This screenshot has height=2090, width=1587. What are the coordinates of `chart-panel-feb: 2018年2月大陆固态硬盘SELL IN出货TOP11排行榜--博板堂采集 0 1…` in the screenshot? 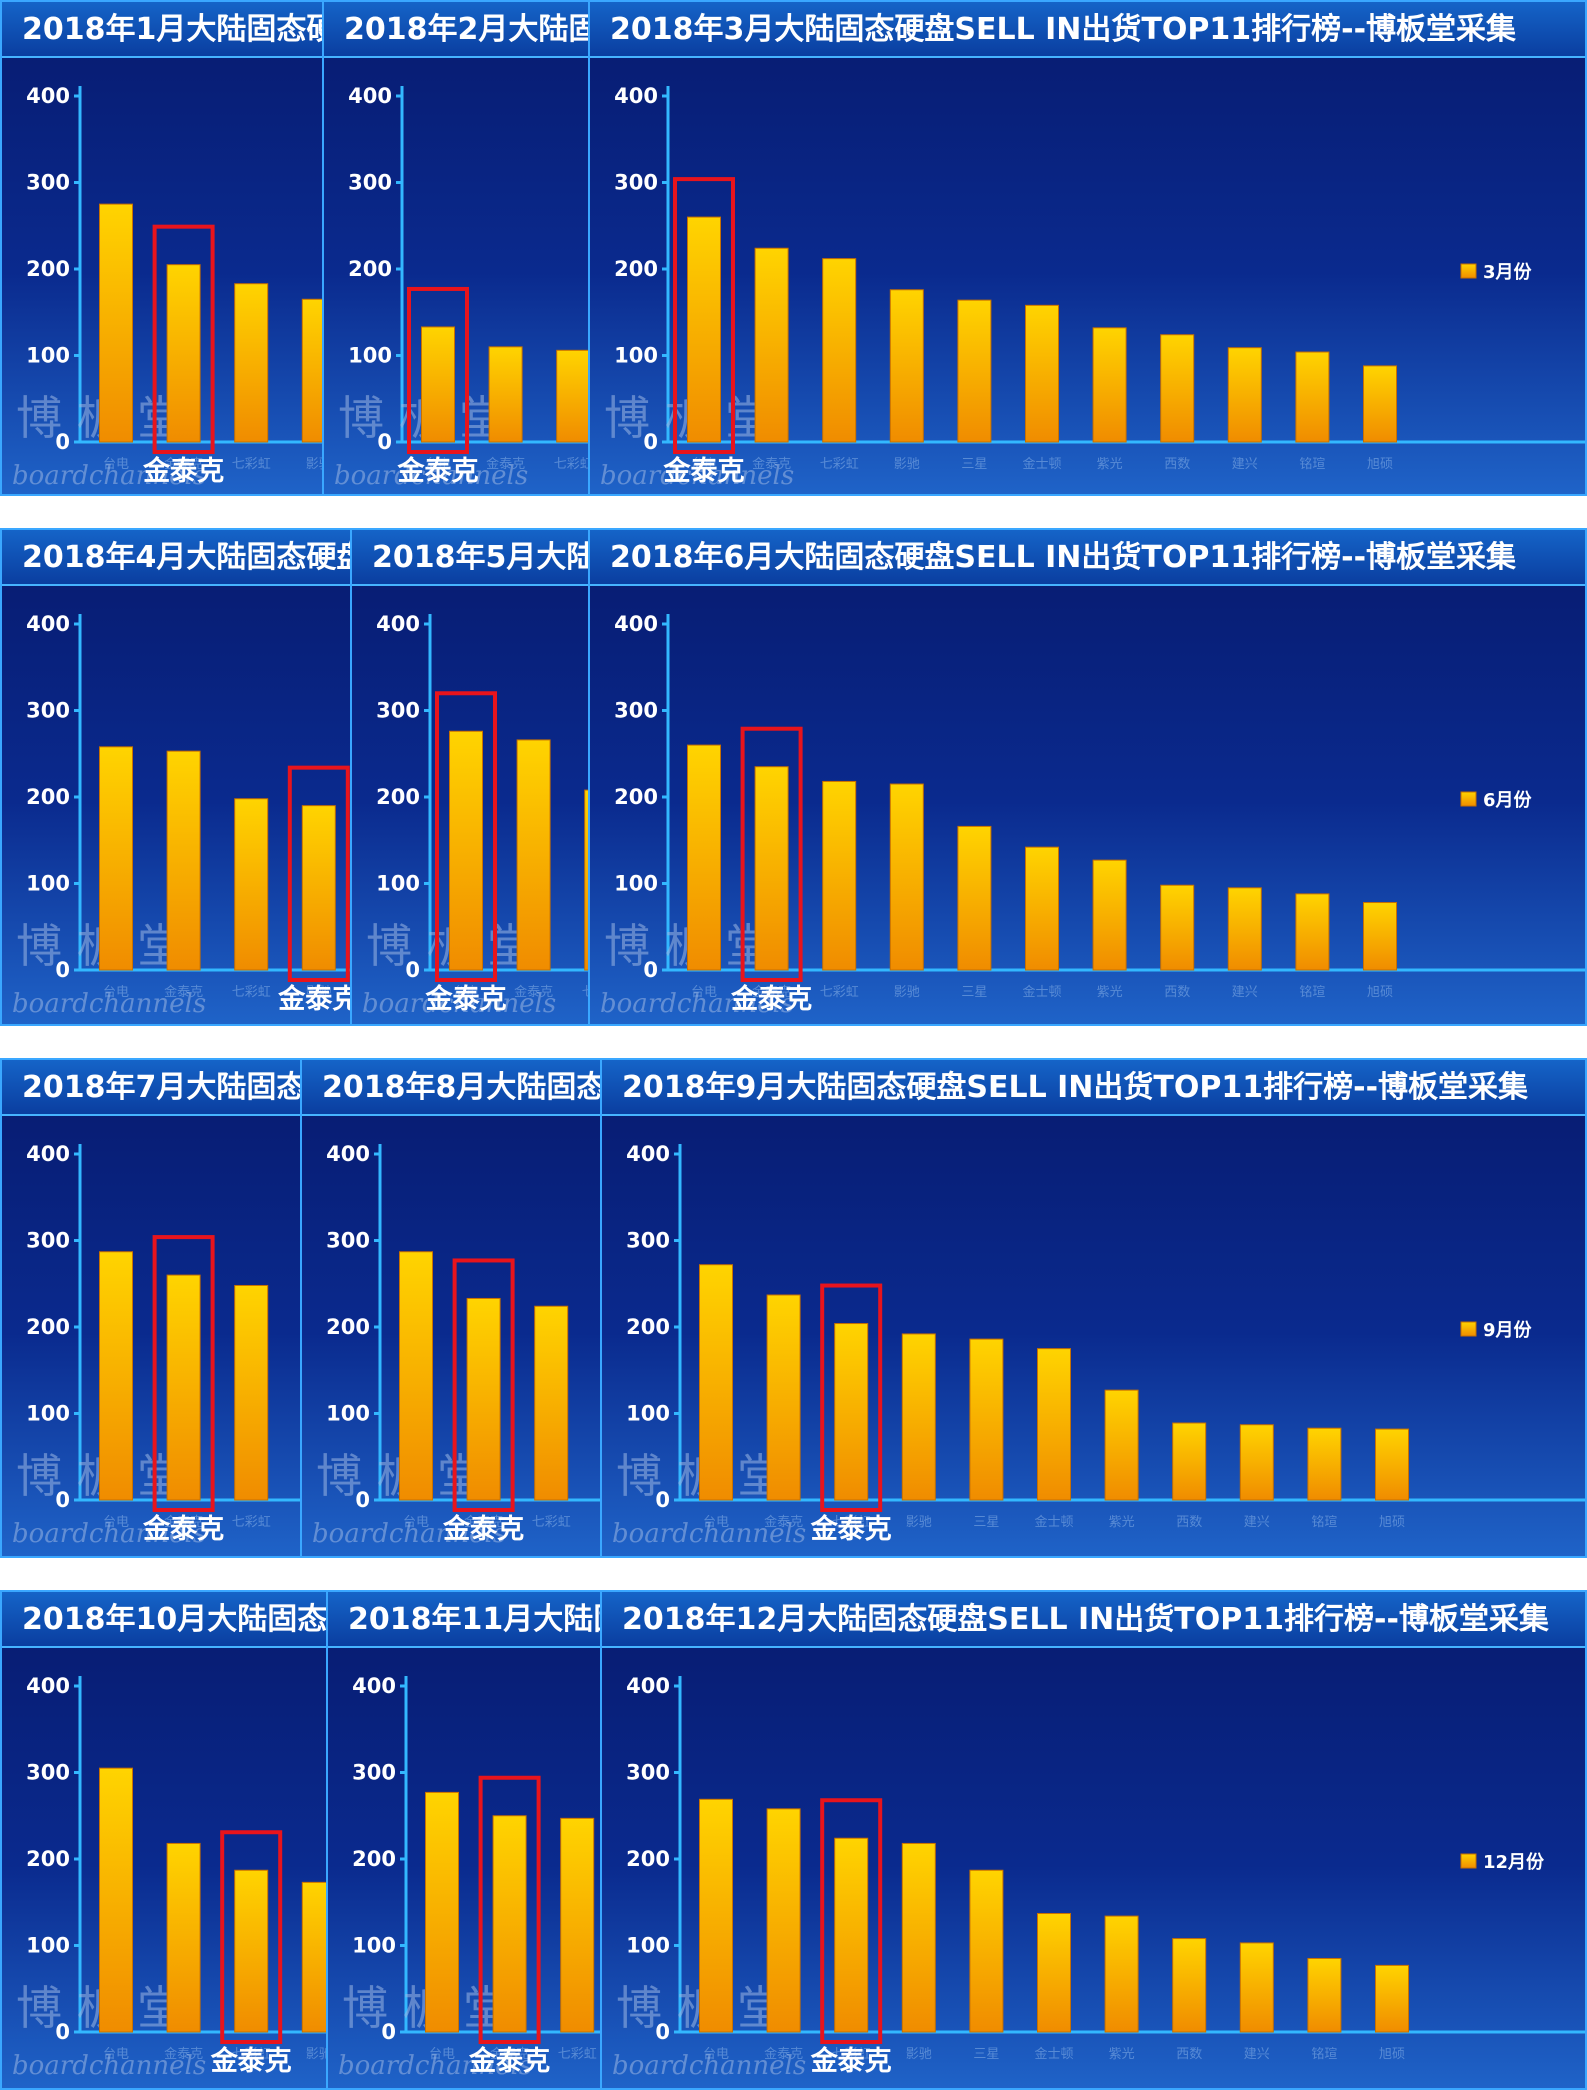 It's located at (460, 248).